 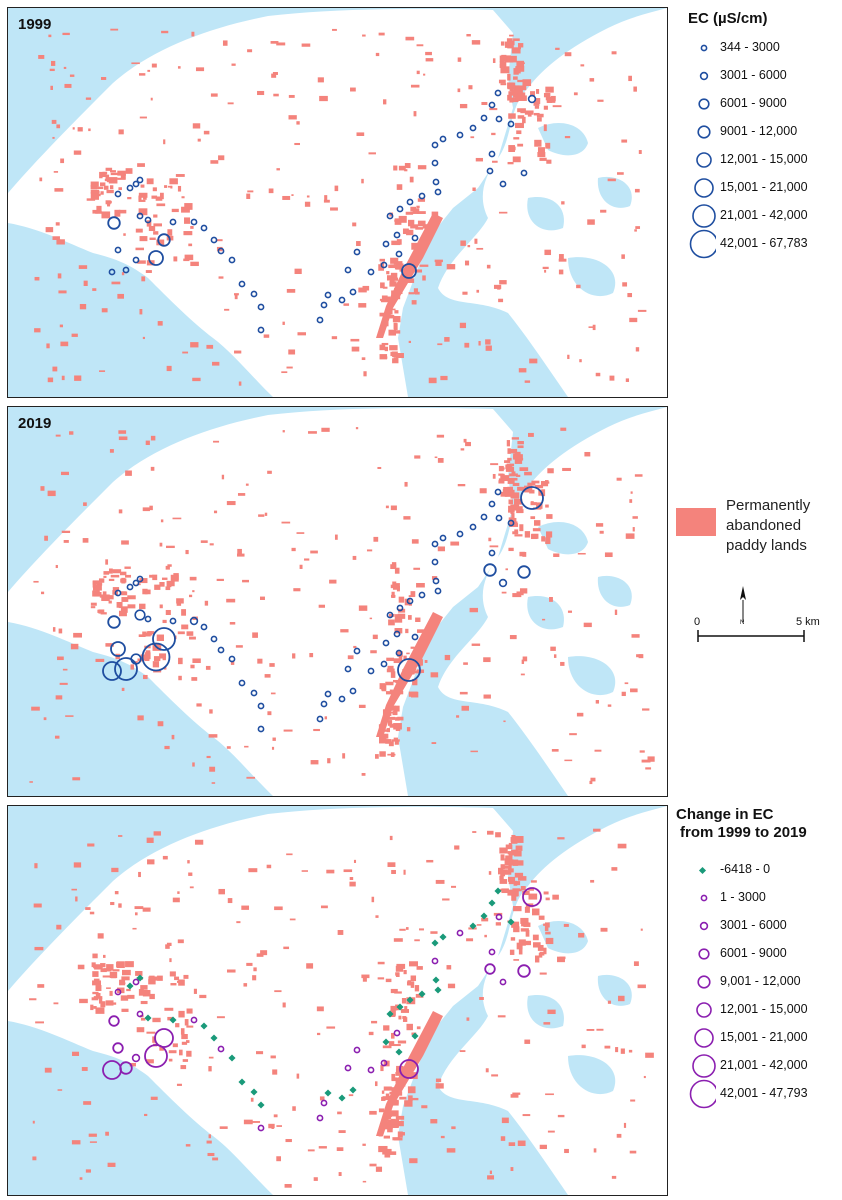 What do you see at coordinates (756, 216) in the screenshot?
I see `legend-row: 21,001 - 42,000` at bounding box center [756, 216].